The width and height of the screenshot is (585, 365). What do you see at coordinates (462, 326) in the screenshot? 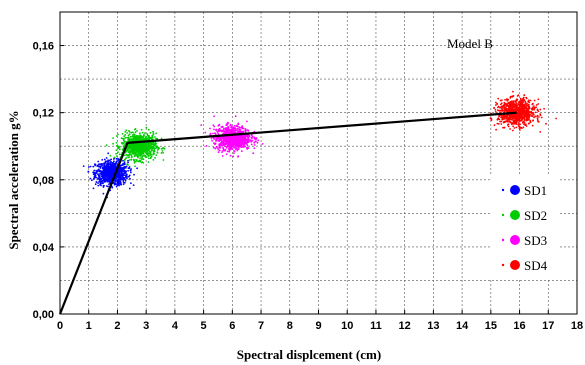
I see `x-tick-label: 14` at bounding box center [462, 326].